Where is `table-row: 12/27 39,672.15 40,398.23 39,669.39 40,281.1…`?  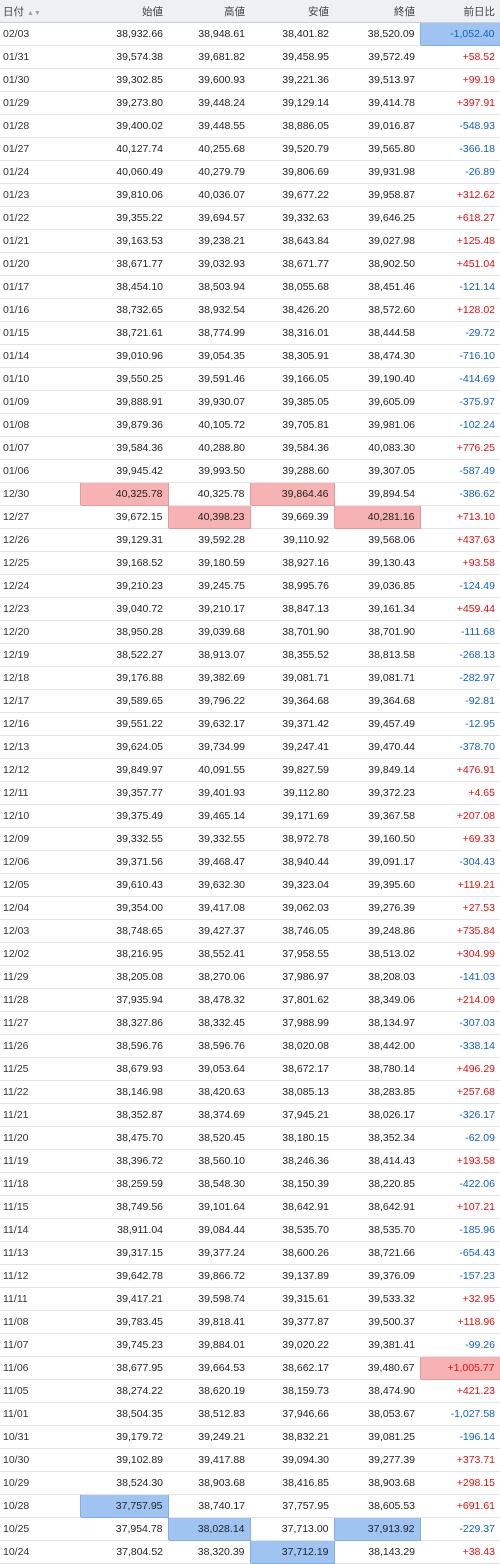 table-row: 12/27 39,672.15 40,398.23 39,669.39 40,281.1… is located at coordinates (250, 517).